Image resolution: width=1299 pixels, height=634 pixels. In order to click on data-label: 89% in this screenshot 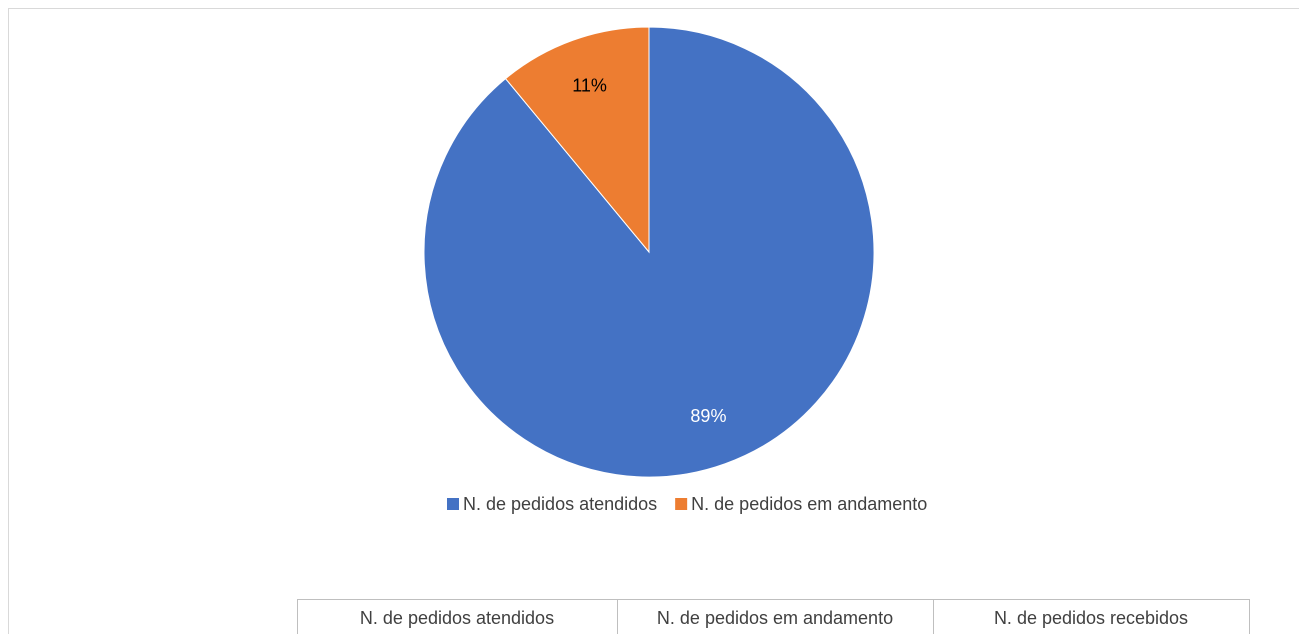, I will do `click(708, 416)`.